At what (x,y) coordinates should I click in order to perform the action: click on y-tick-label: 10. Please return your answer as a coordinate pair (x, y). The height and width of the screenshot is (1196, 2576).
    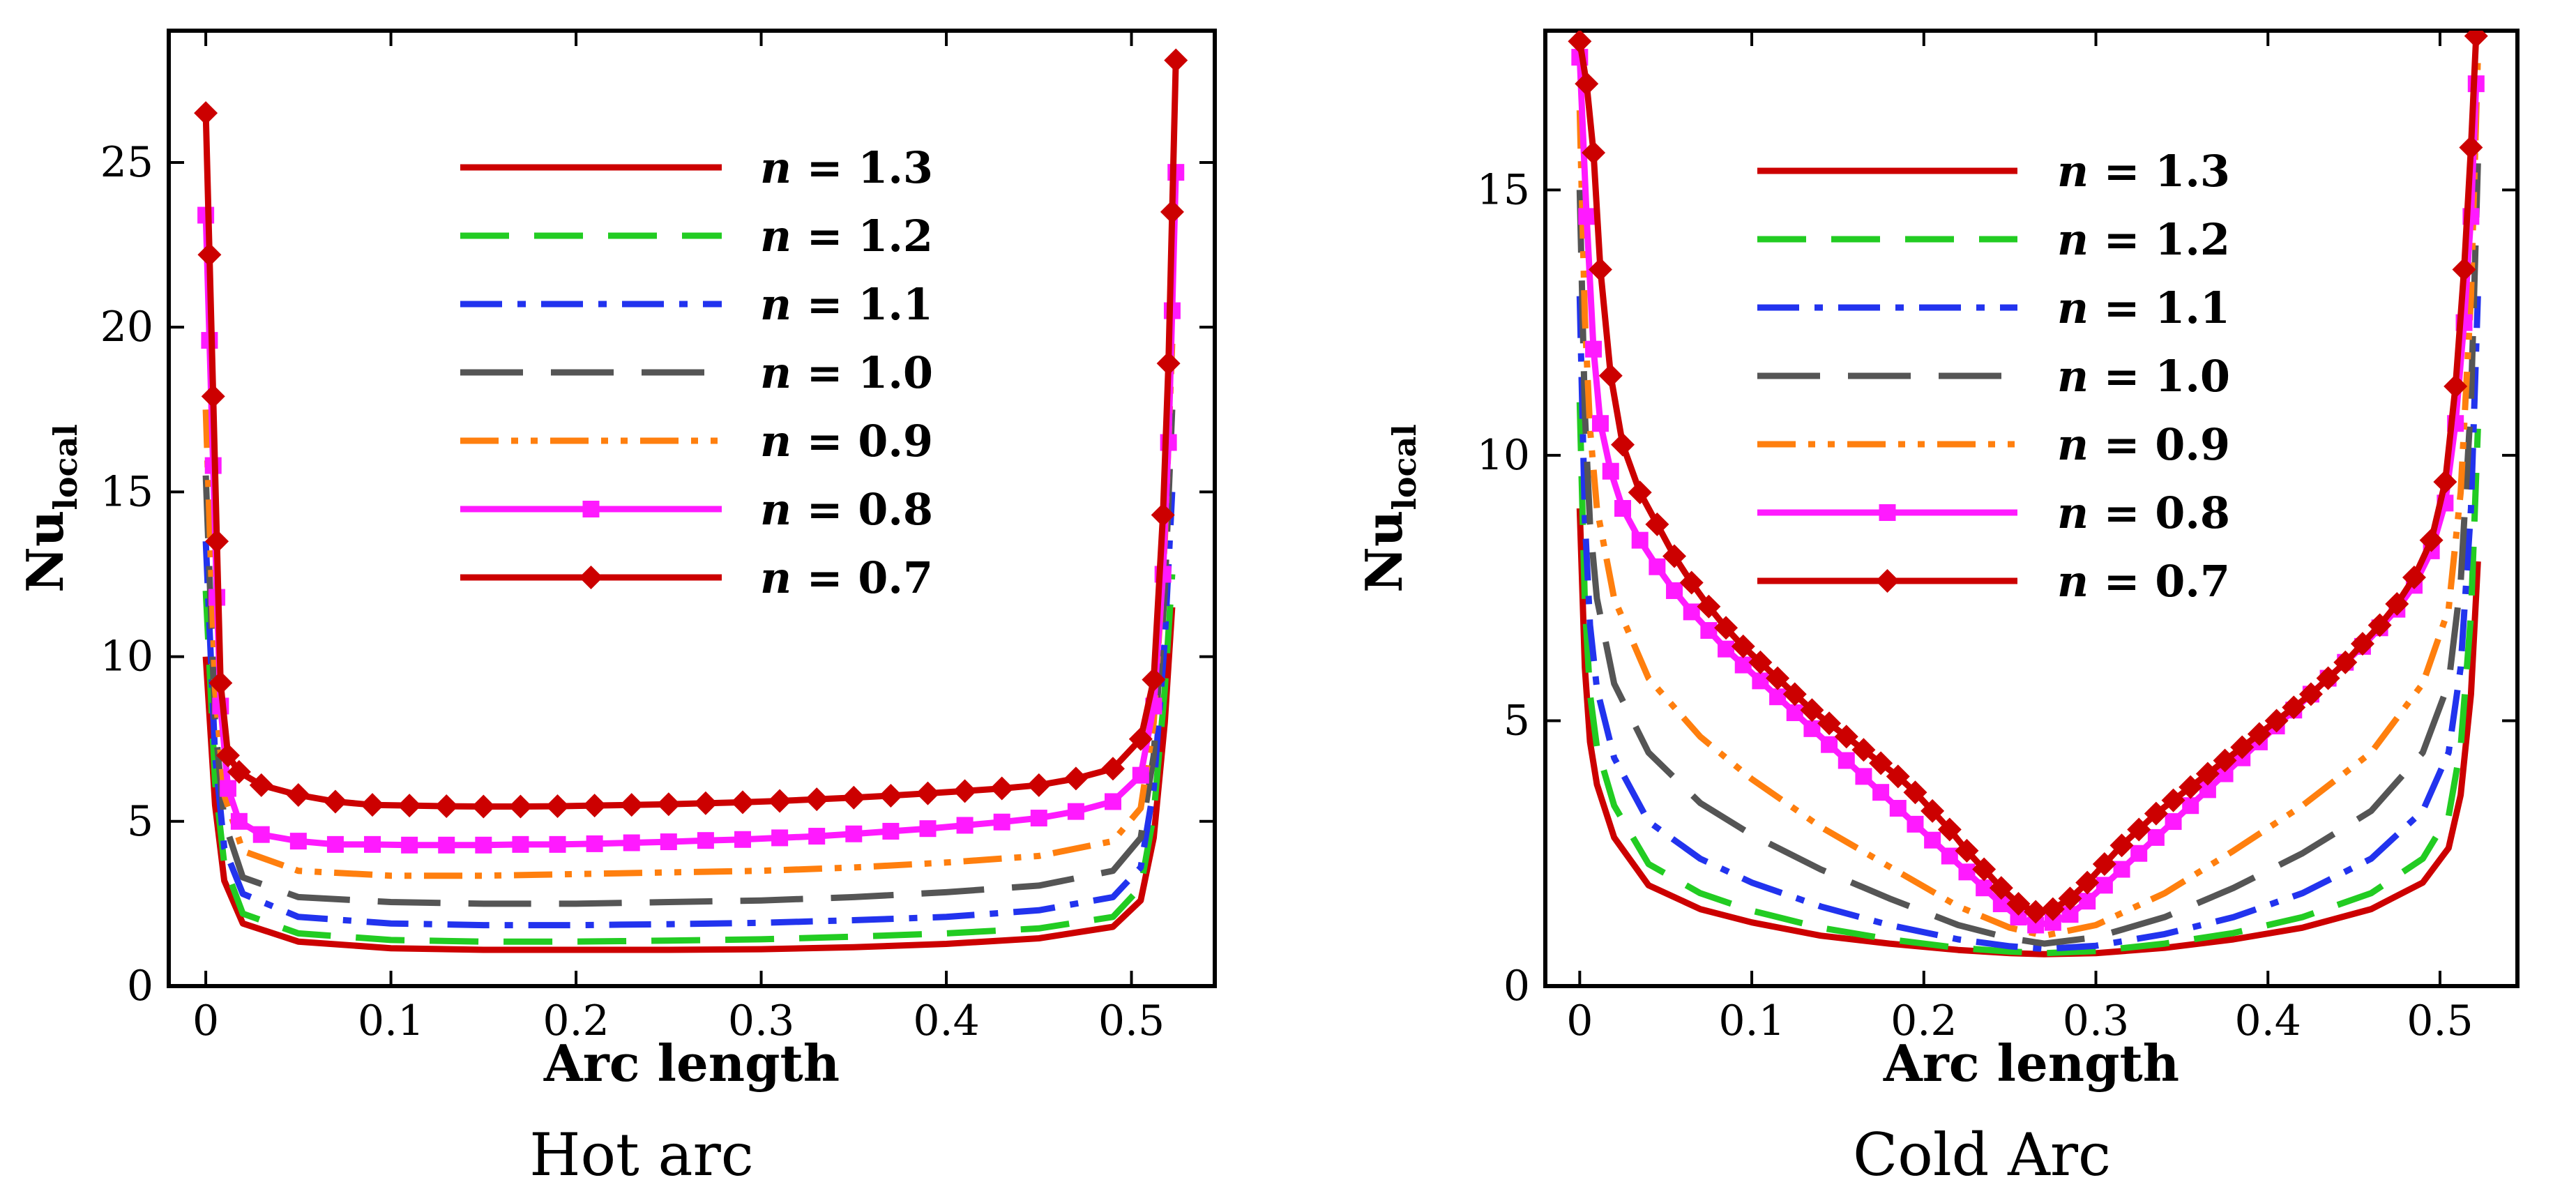
    Looking at the image, I should click on (126, 657).